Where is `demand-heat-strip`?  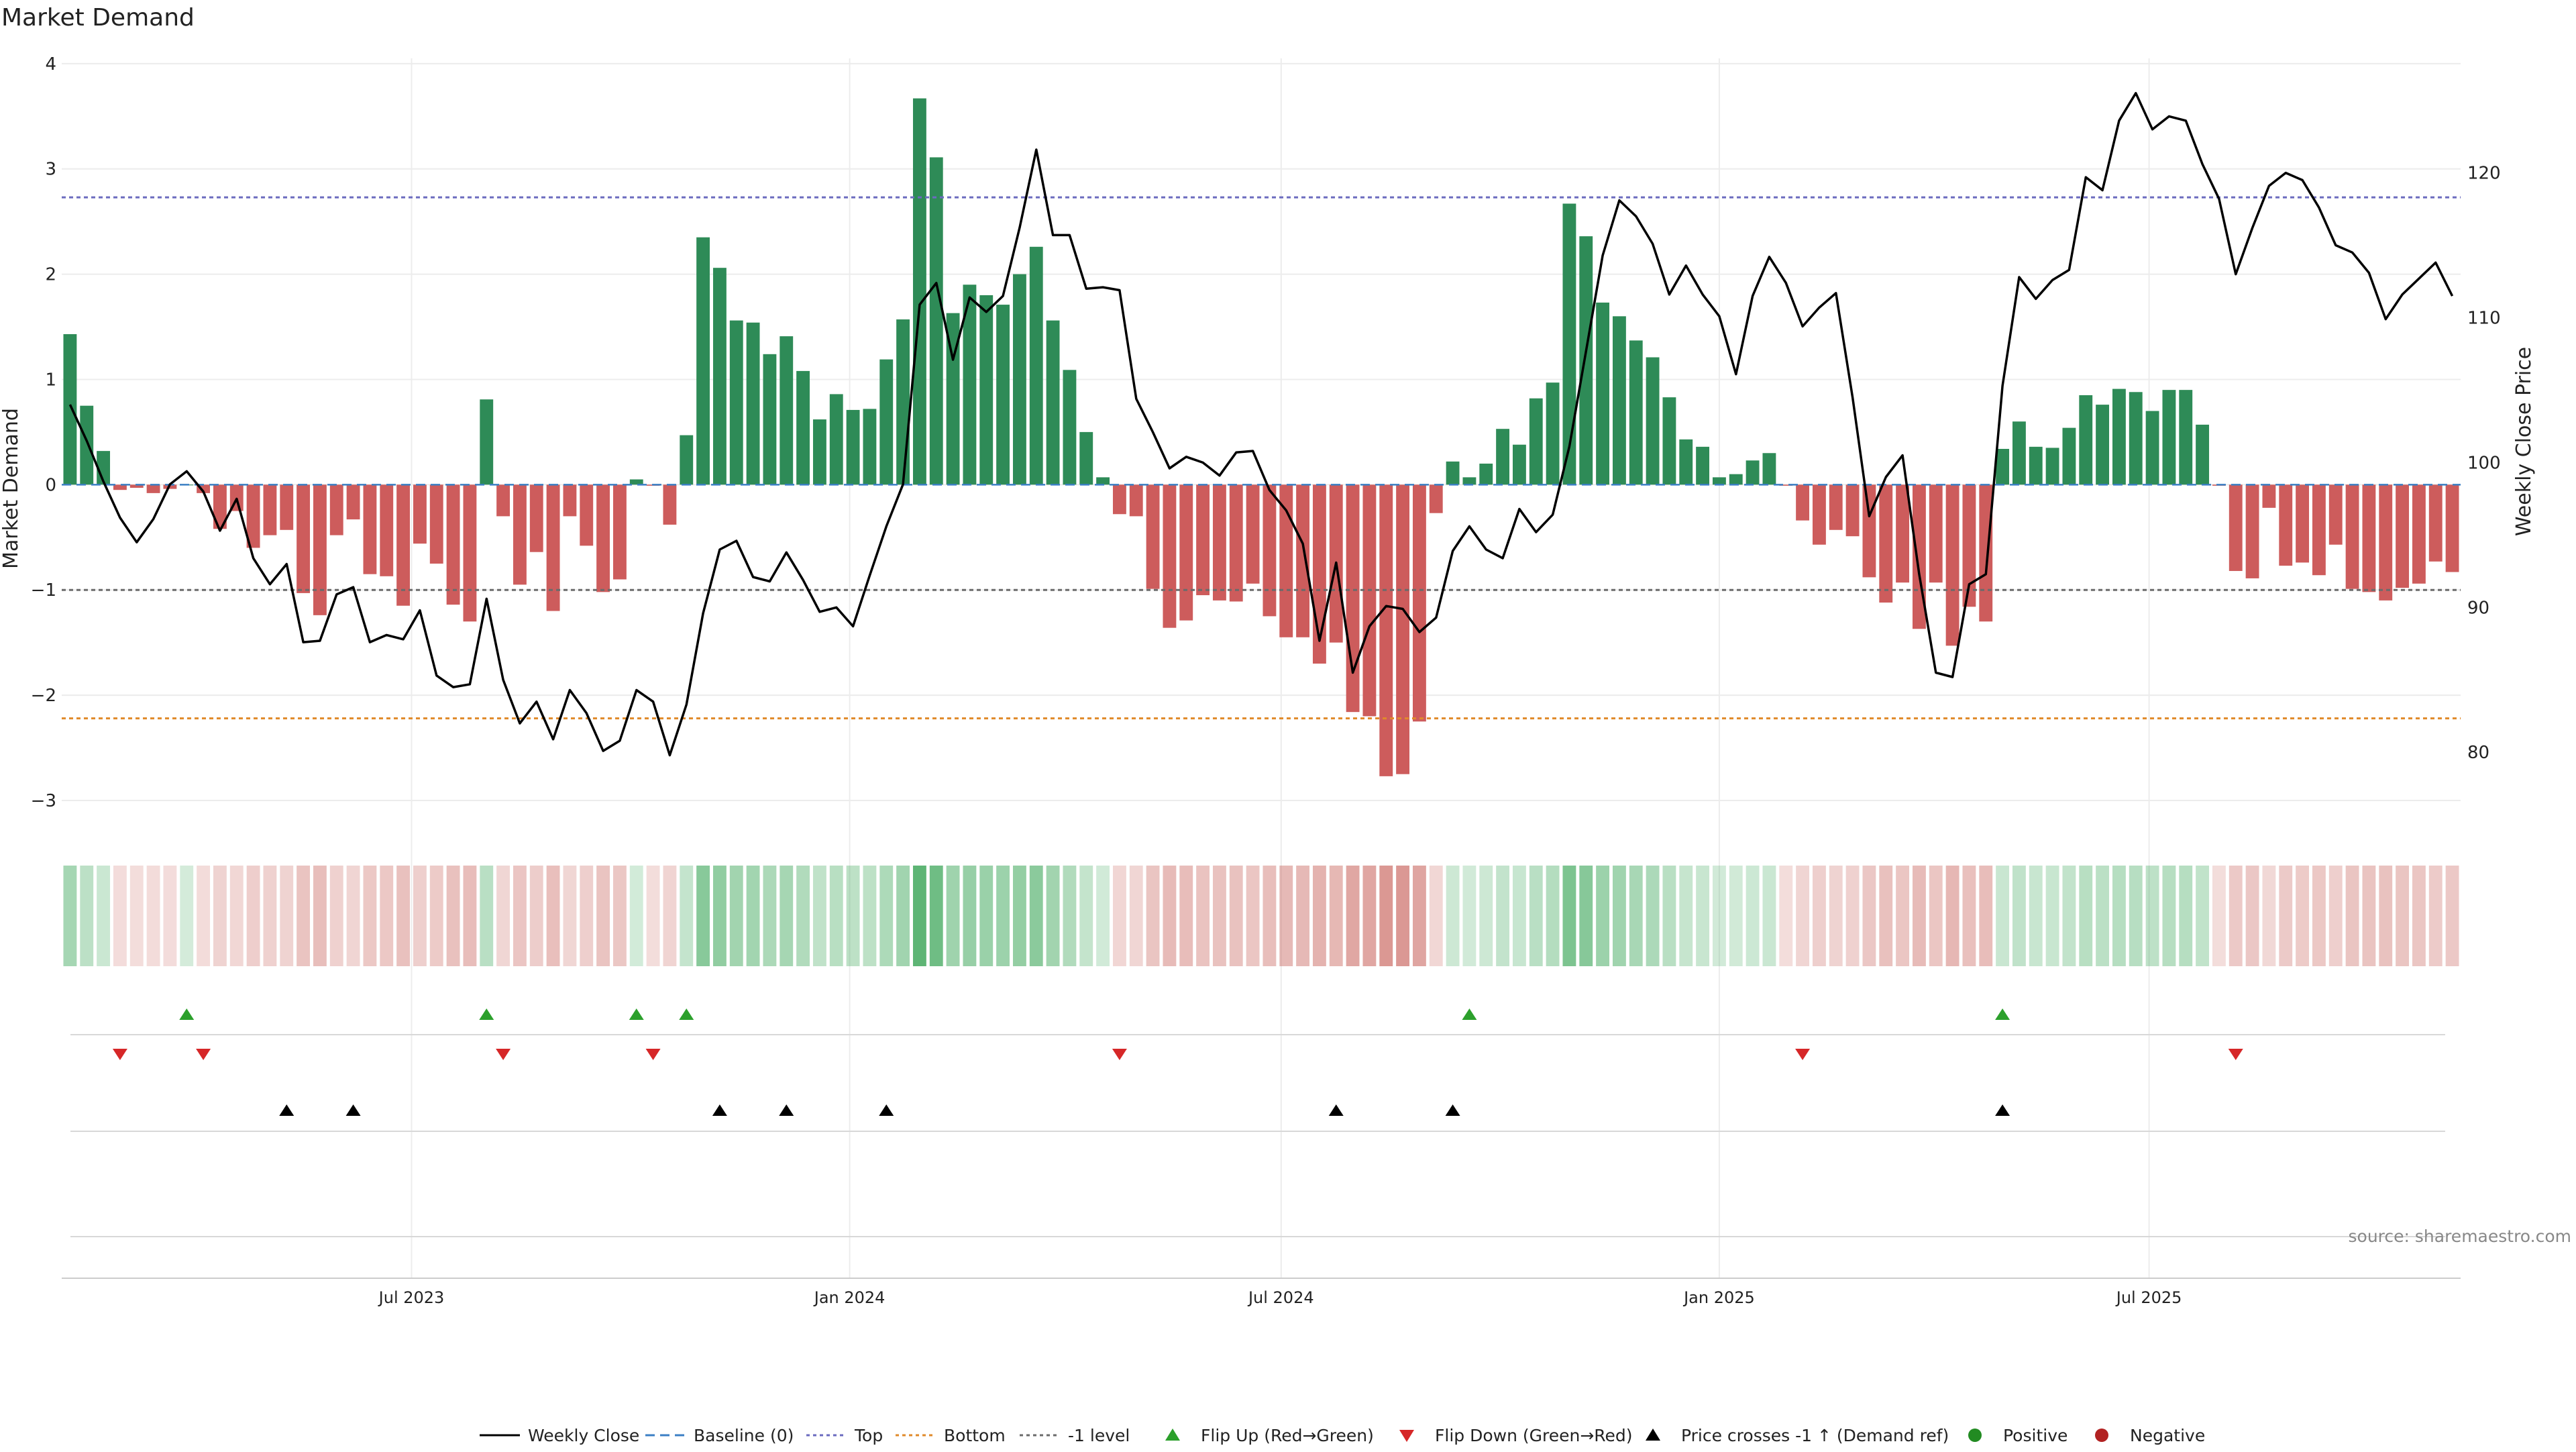 demand-heat-strip is located at coordinates (1261, 916).